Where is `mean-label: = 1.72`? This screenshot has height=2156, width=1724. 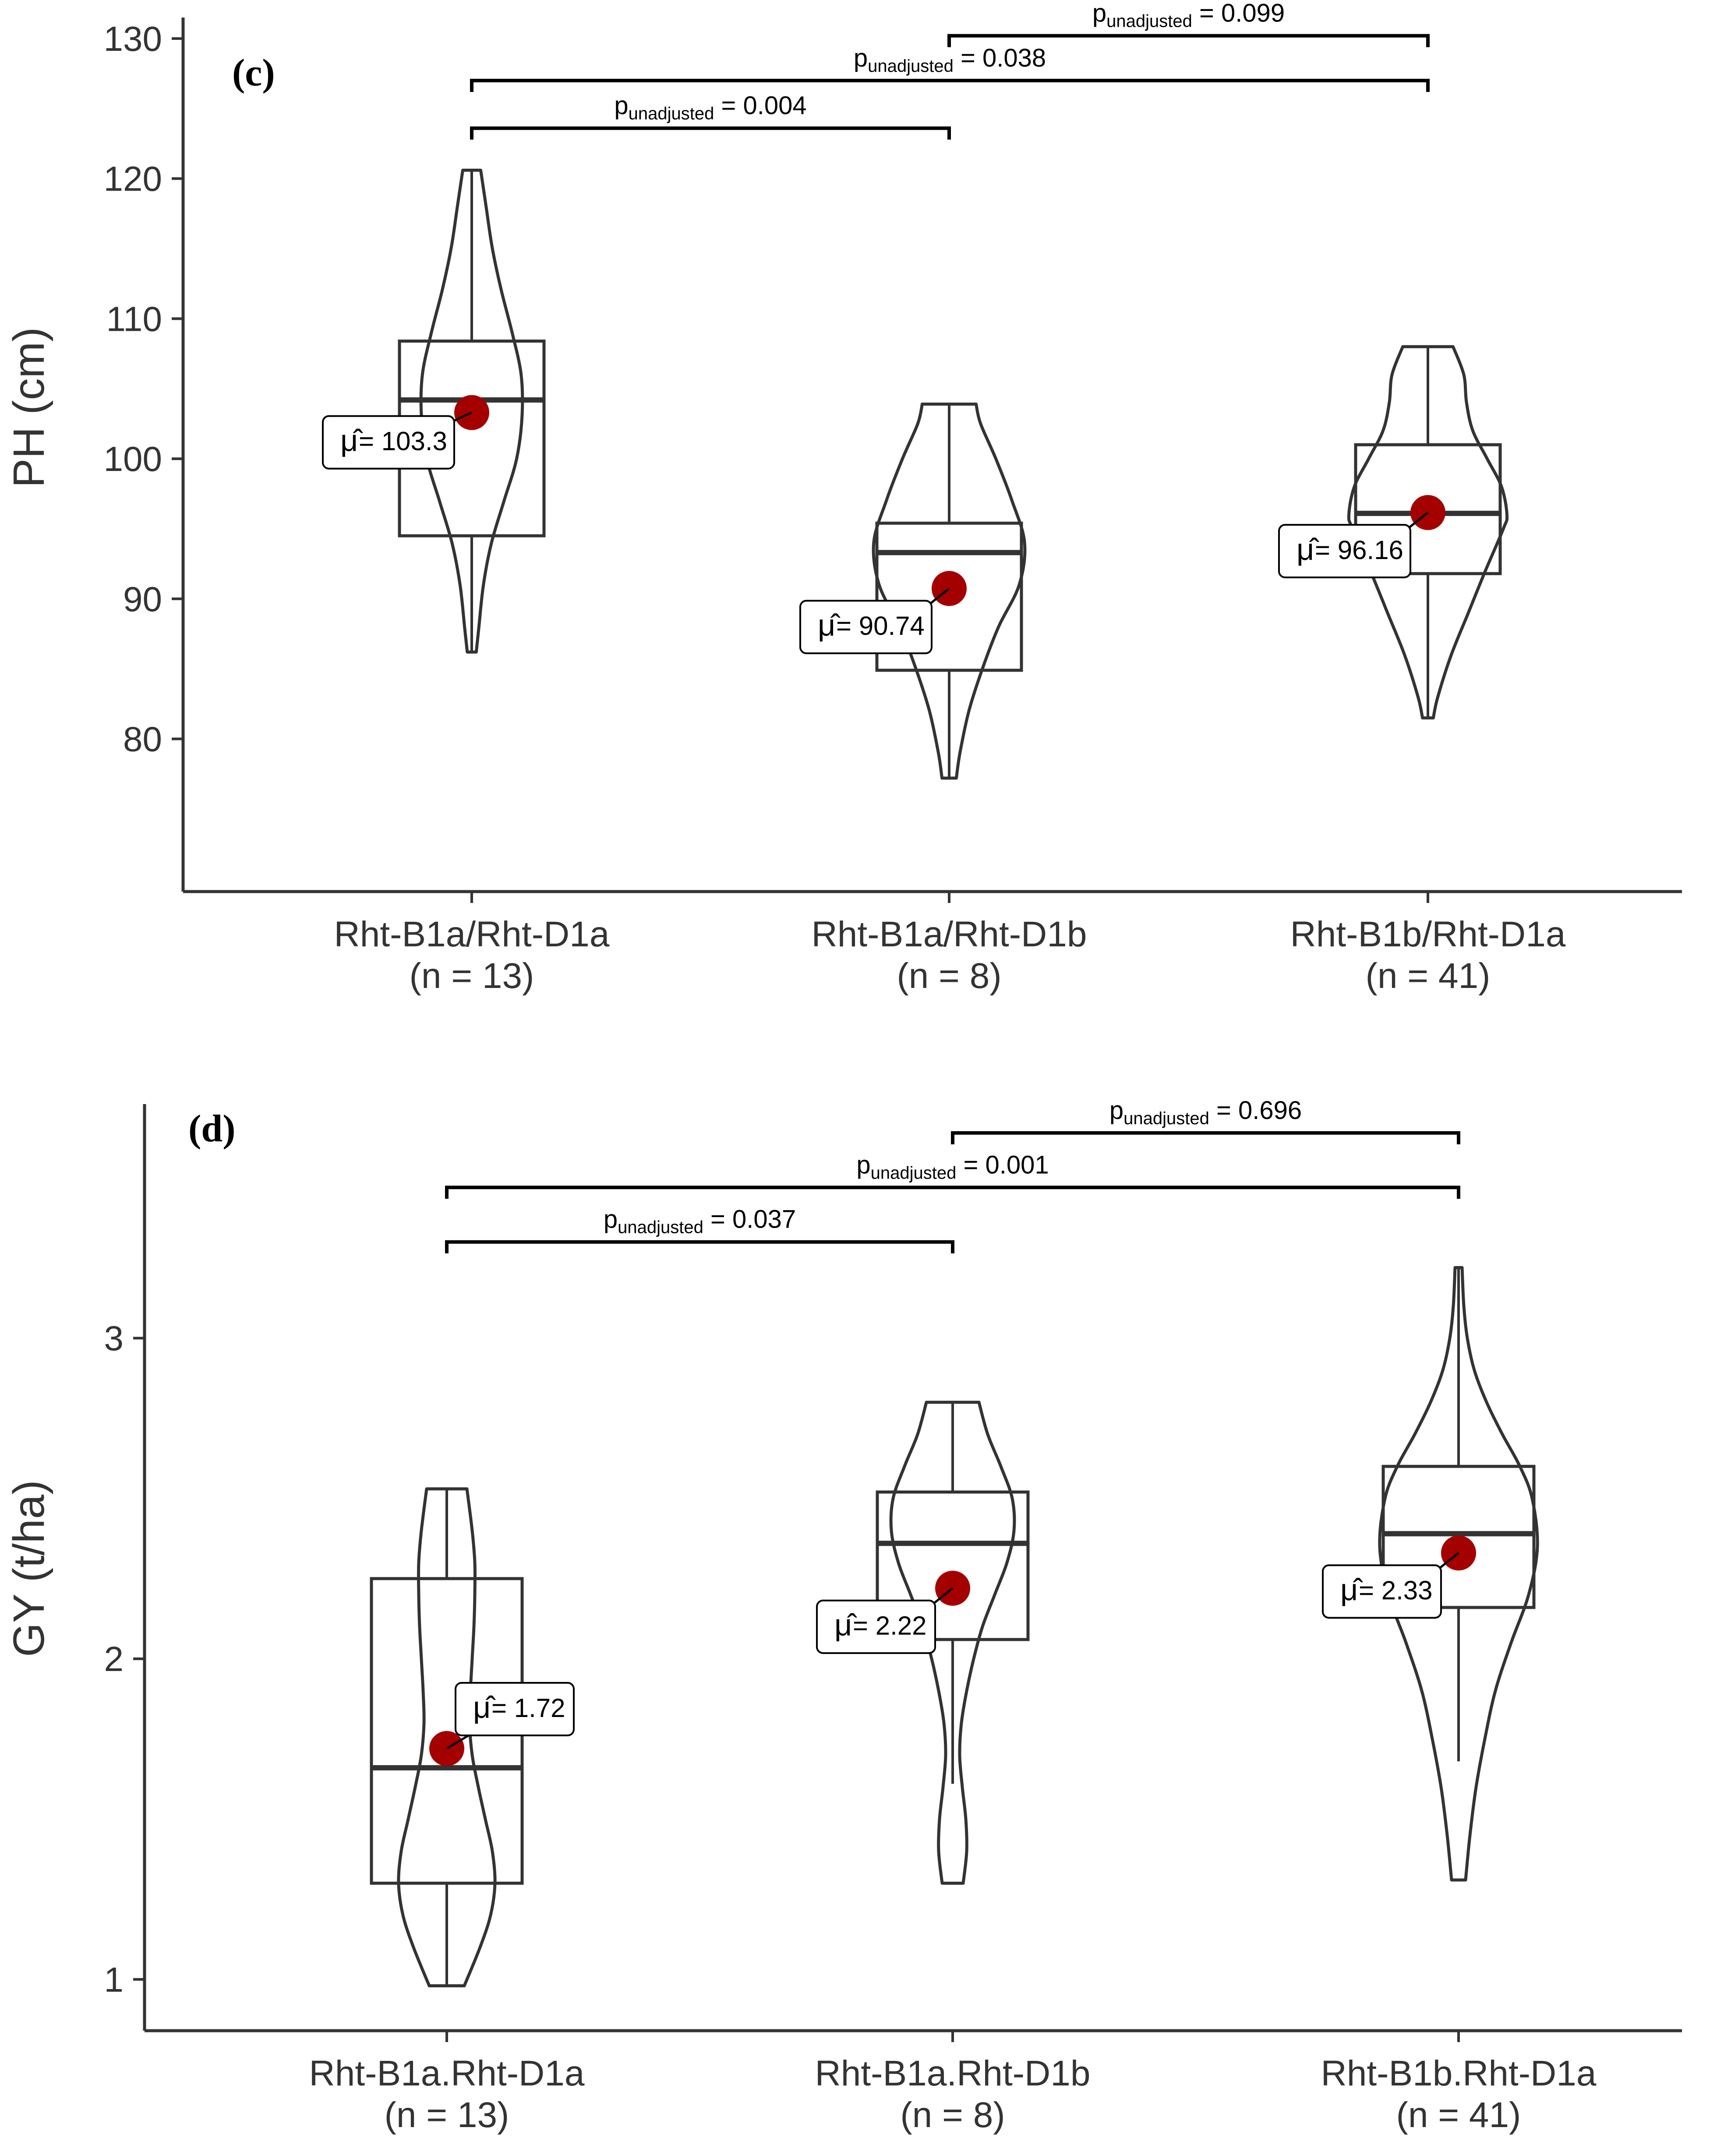
mean-label: = 1.72 is located at coordinates (528, 1708).